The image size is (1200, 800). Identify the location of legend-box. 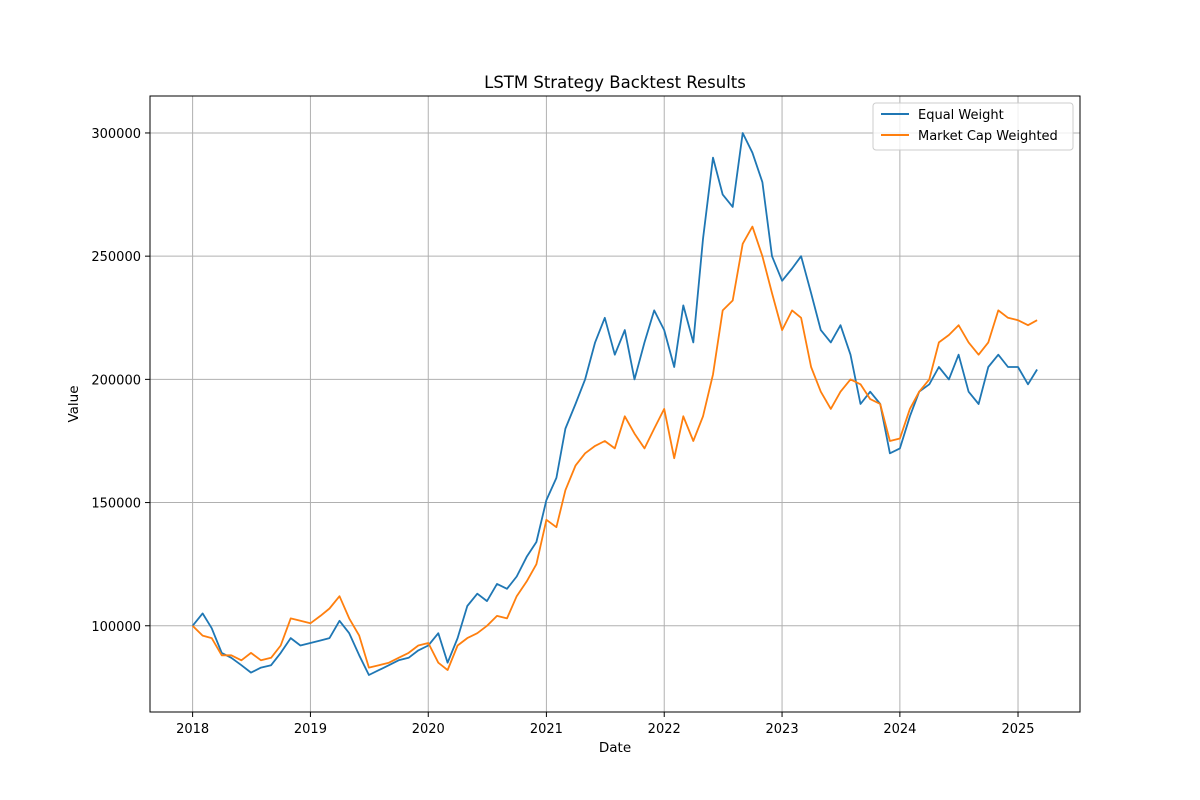
(973, 126).